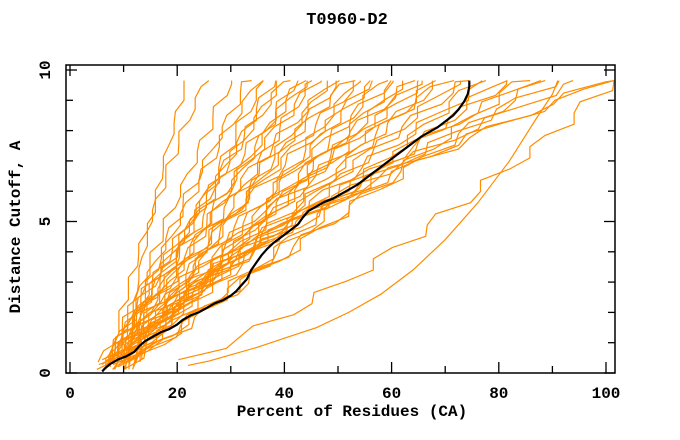  Describe the element at coordinates (284, 394) in the screenshot. I see `x-tick-label: 40` at that location.